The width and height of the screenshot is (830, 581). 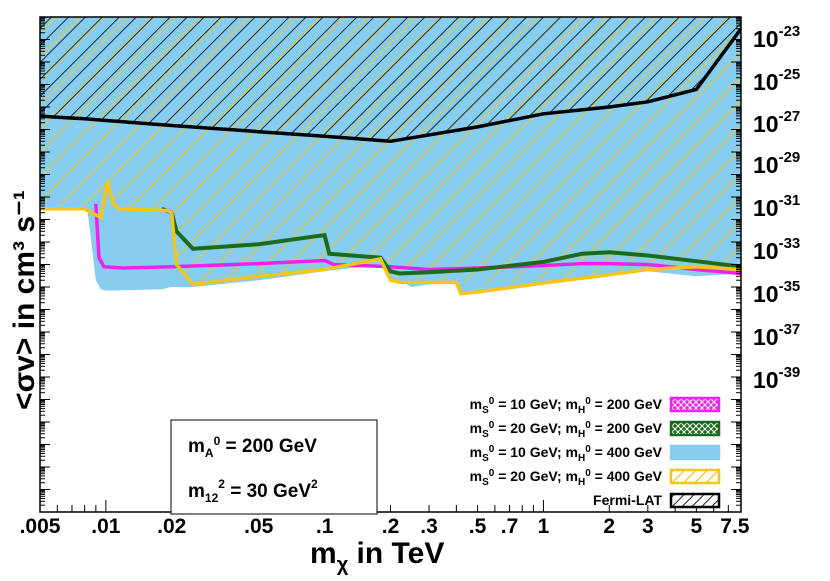 I want to click on annotation-line-2: m122 = 30 GeV2, so click(x=253, y=491).